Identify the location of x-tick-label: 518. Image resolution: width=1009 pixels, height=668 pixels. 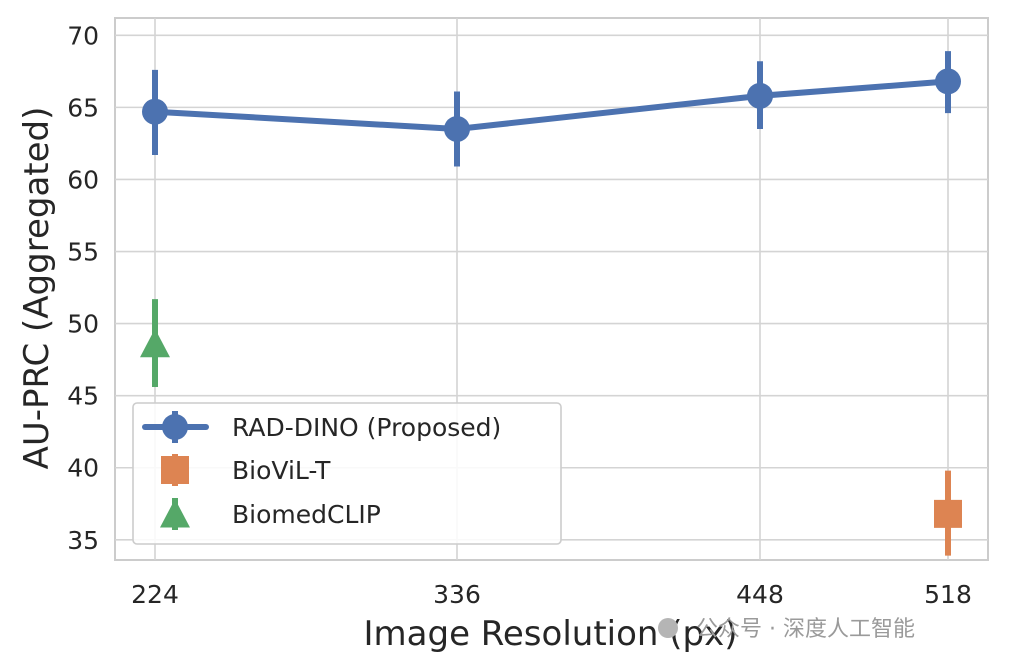
(948, 594).